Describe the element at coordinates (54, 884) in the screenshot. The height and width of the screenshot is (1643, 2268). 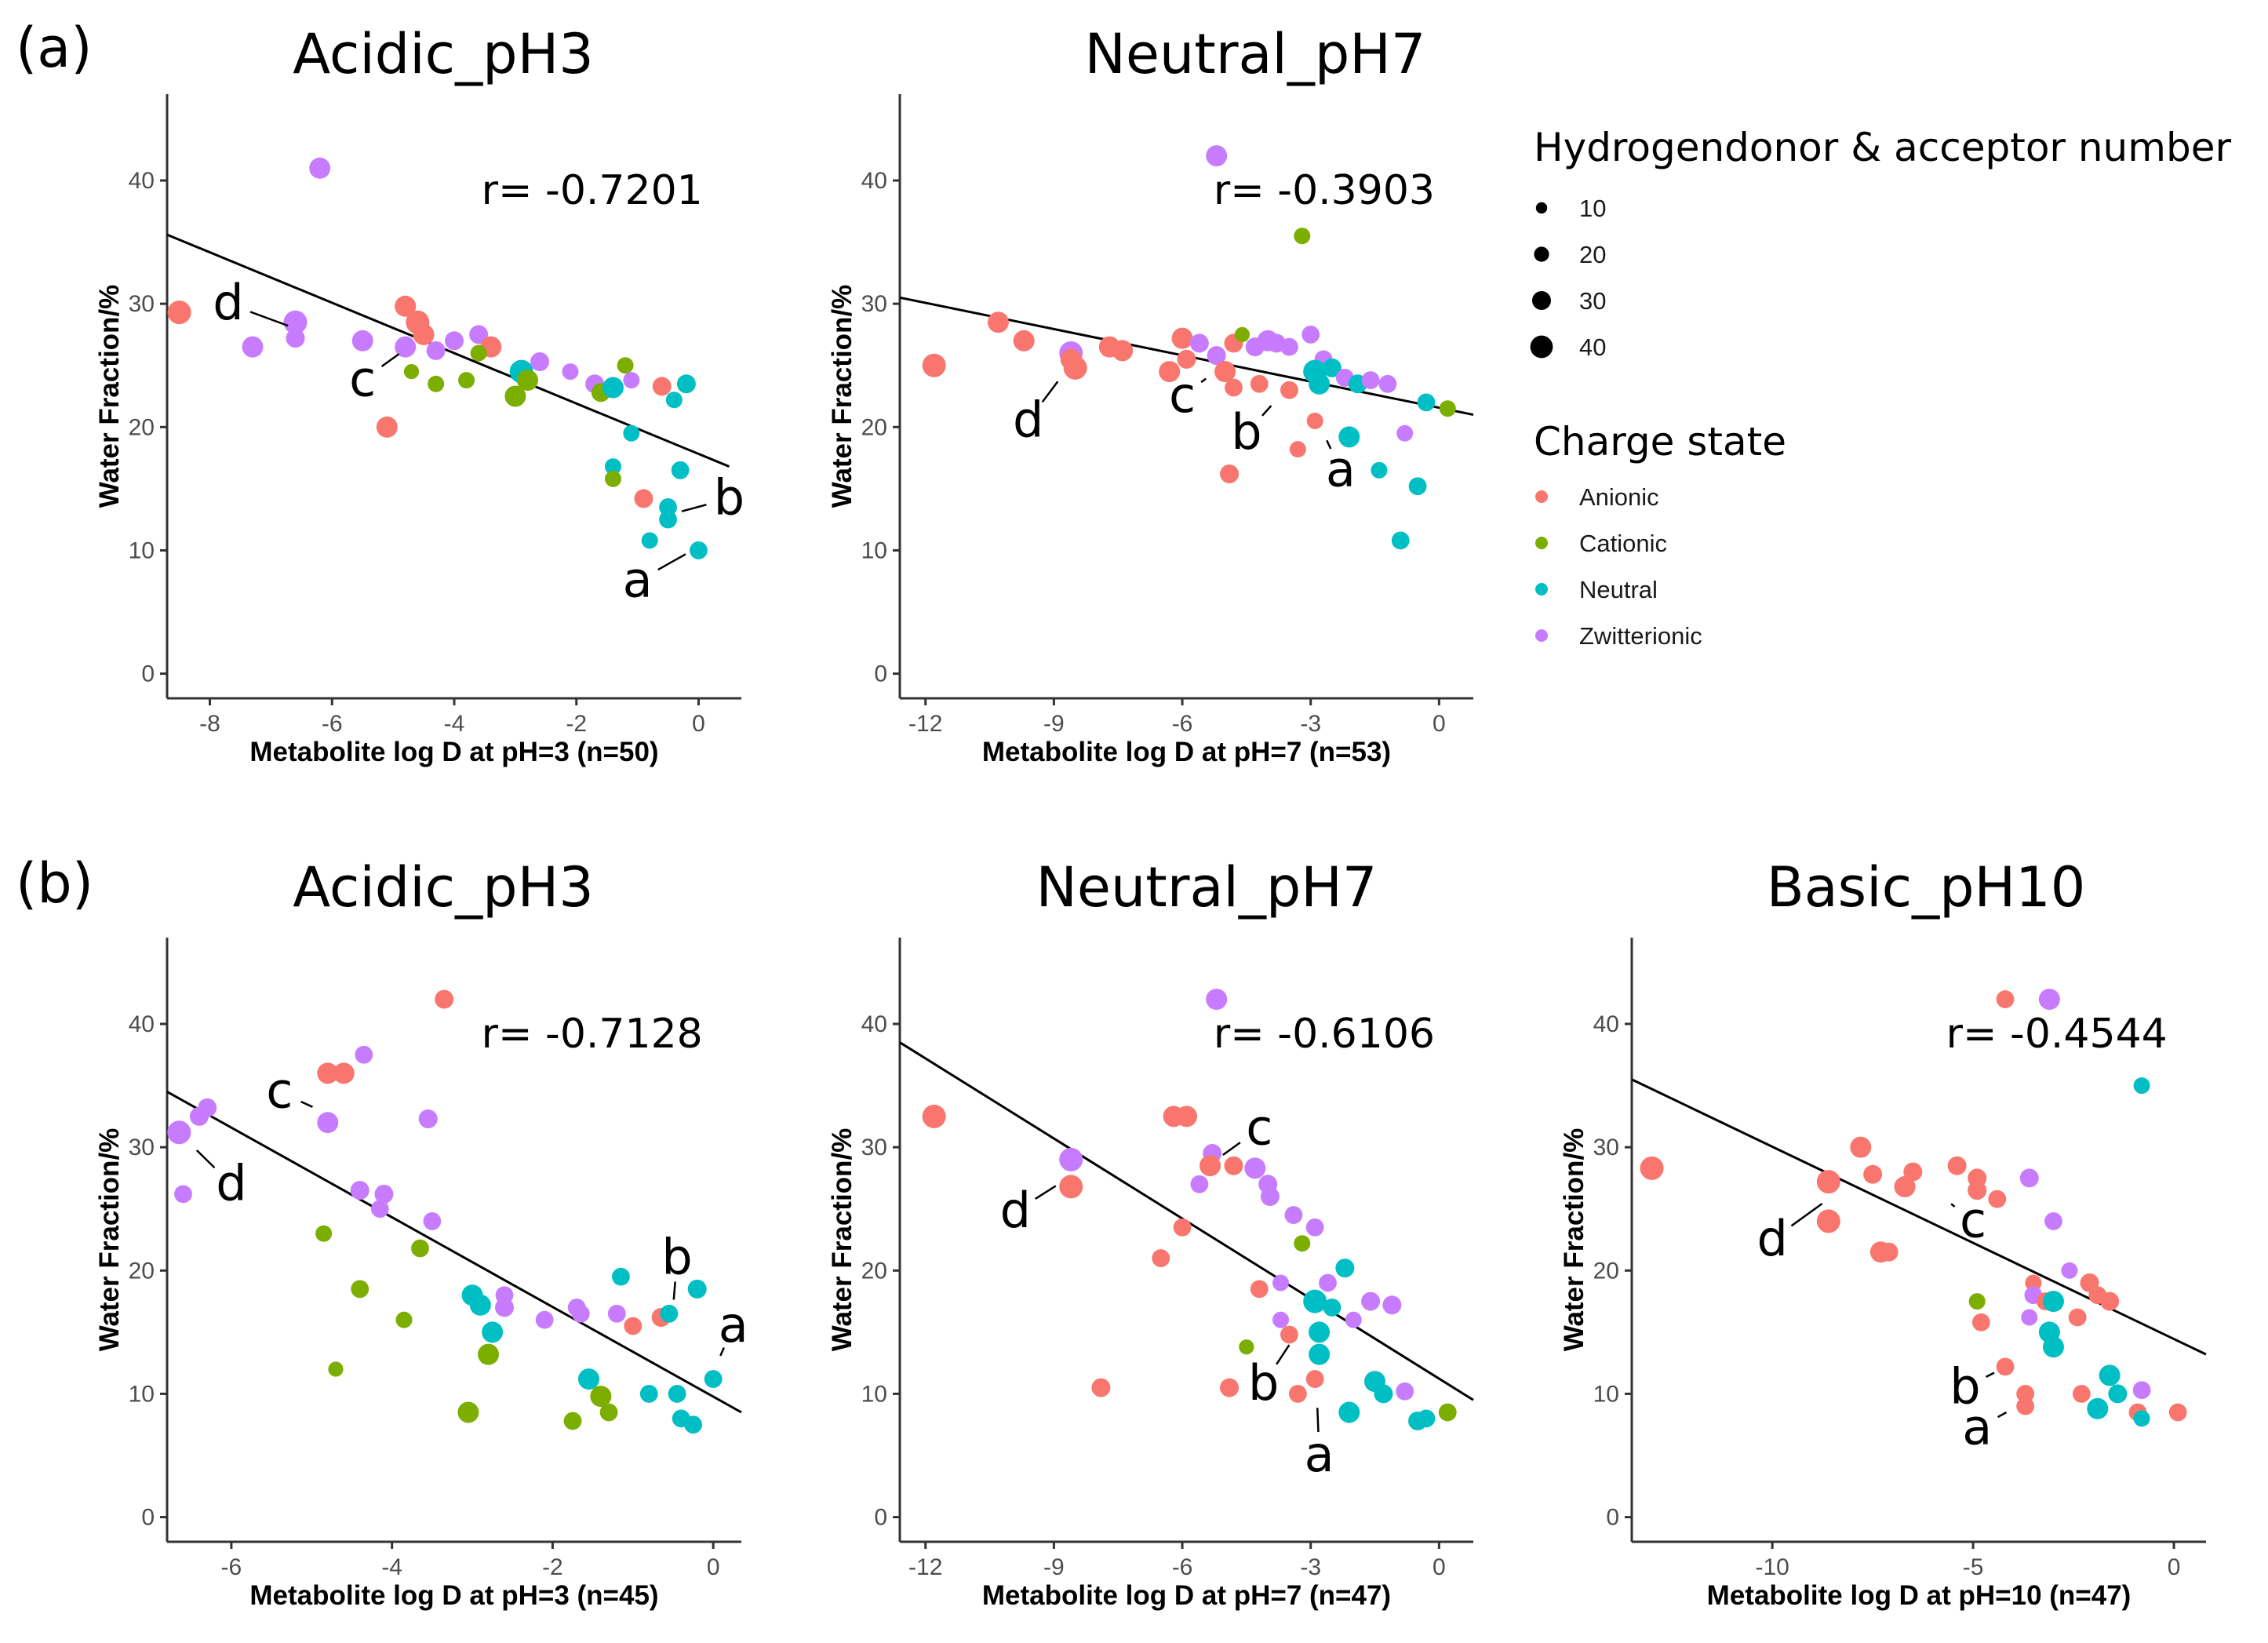
I see `panel-label-b: (b)` at that location.